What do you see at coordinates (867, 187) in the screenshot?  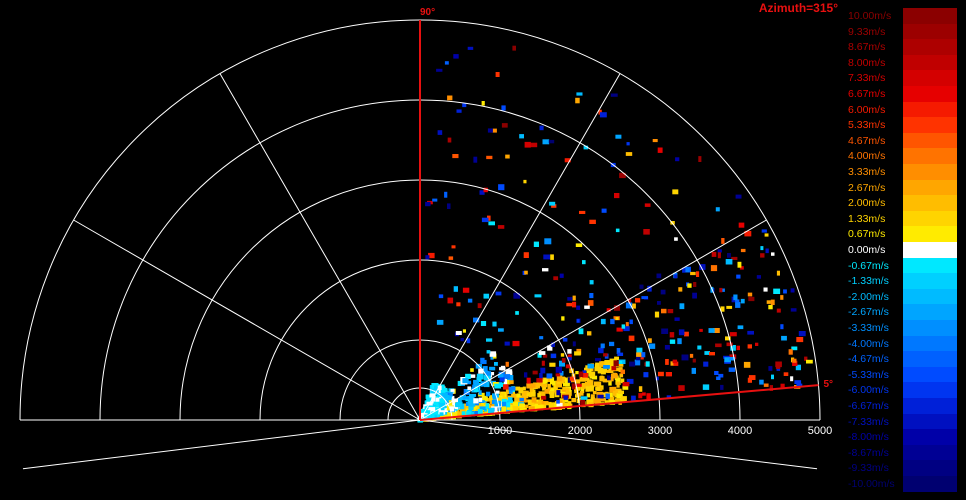 I see `colorbar-label: 2.67m/s` at bounding box center [867, 187].